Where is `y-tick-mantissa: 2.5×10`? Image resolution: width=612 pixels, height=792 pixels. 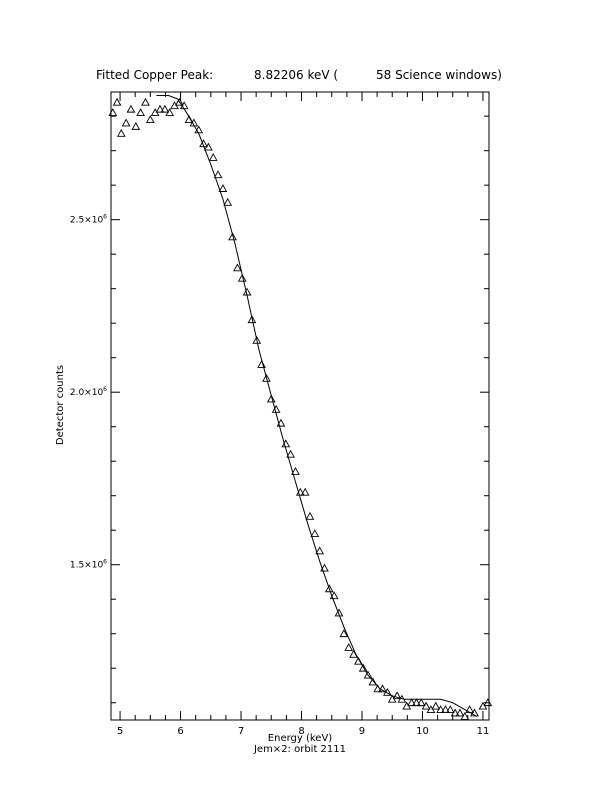 y-tick-mantissa: 2.5×10 is located at coordinates (87, 221).